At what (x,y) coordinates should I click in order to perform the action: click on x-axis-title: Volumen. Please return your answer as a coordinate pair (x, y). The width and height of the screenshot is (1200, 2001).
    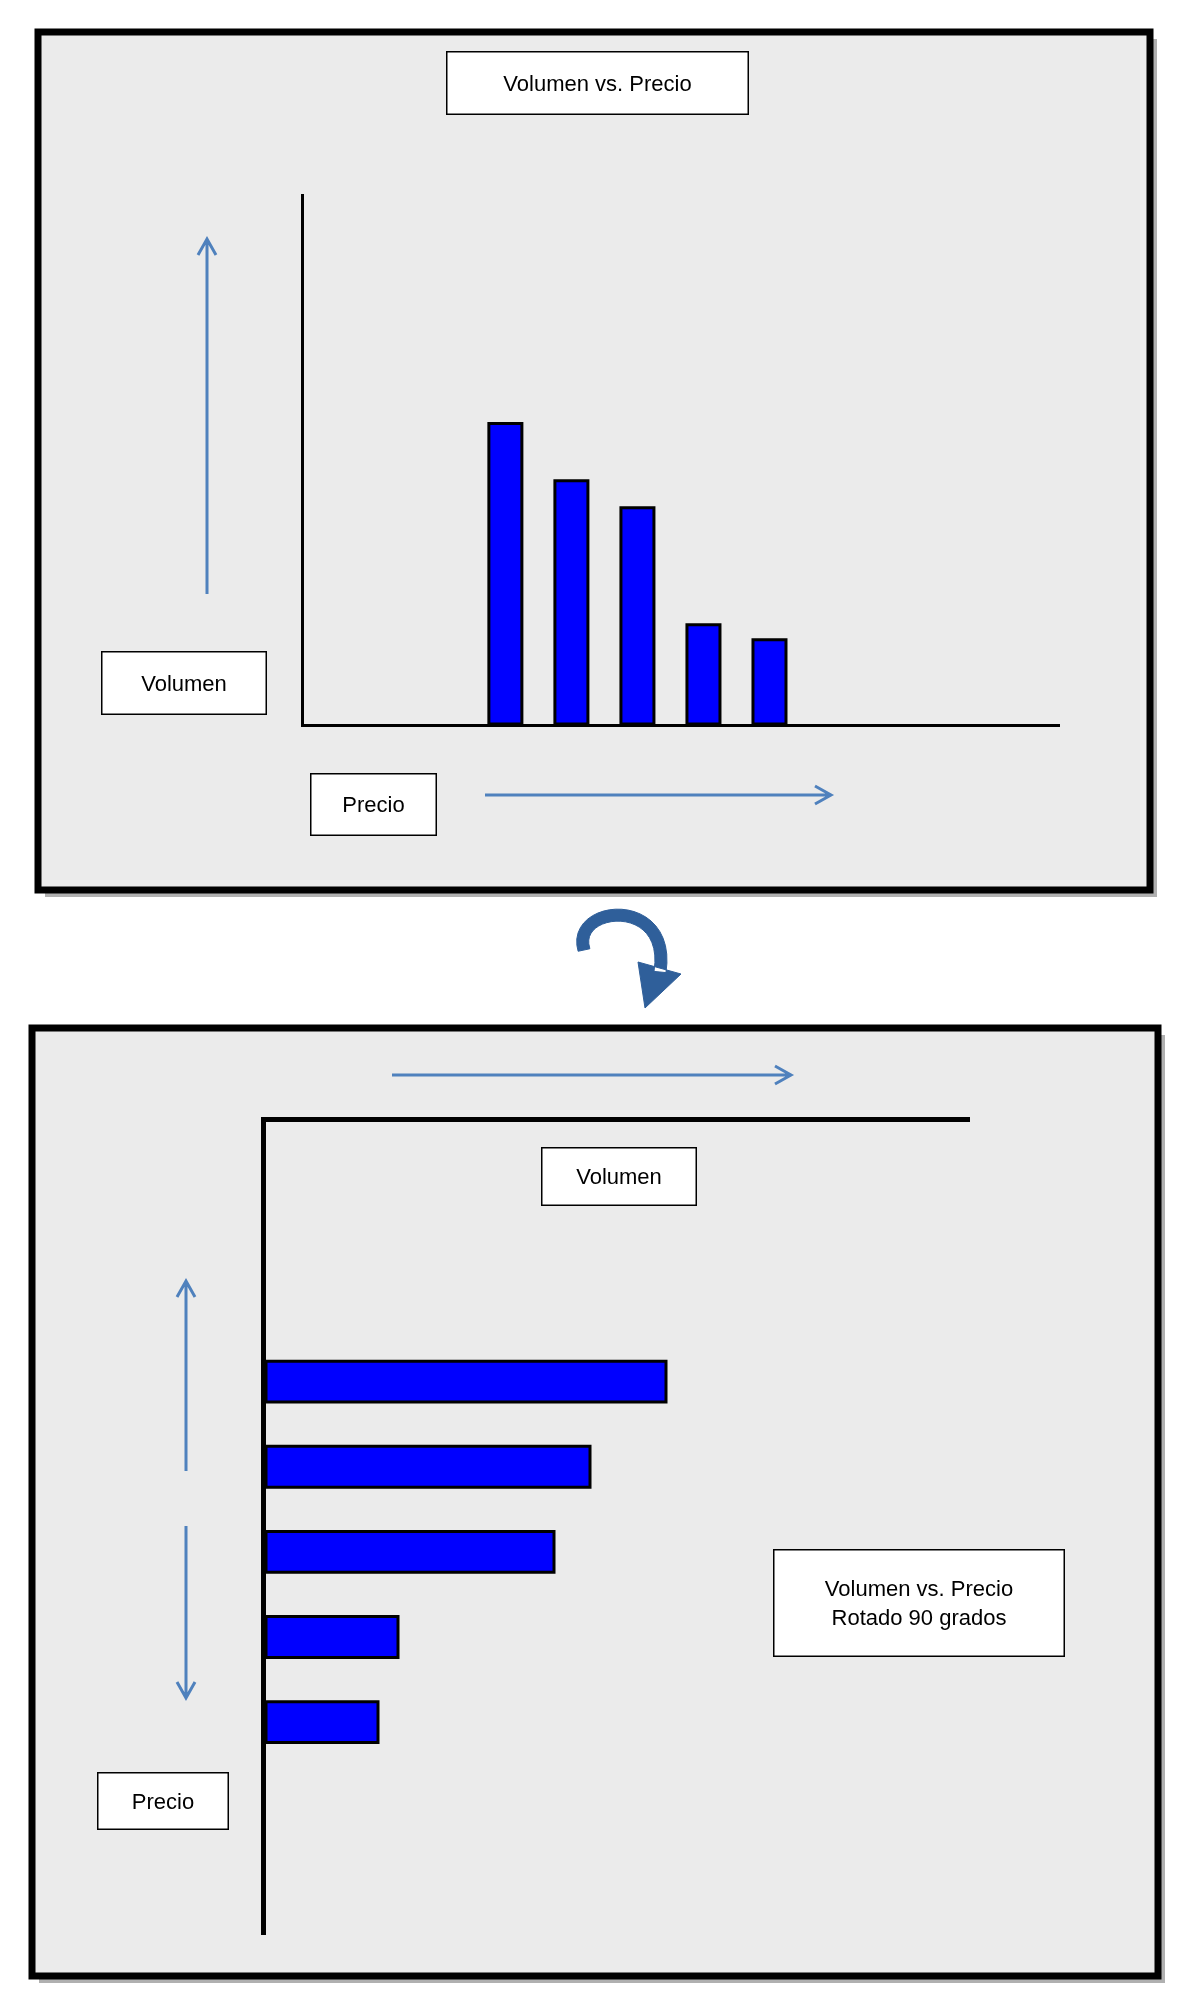
    Looking at the image, I should click on (619, 1176).